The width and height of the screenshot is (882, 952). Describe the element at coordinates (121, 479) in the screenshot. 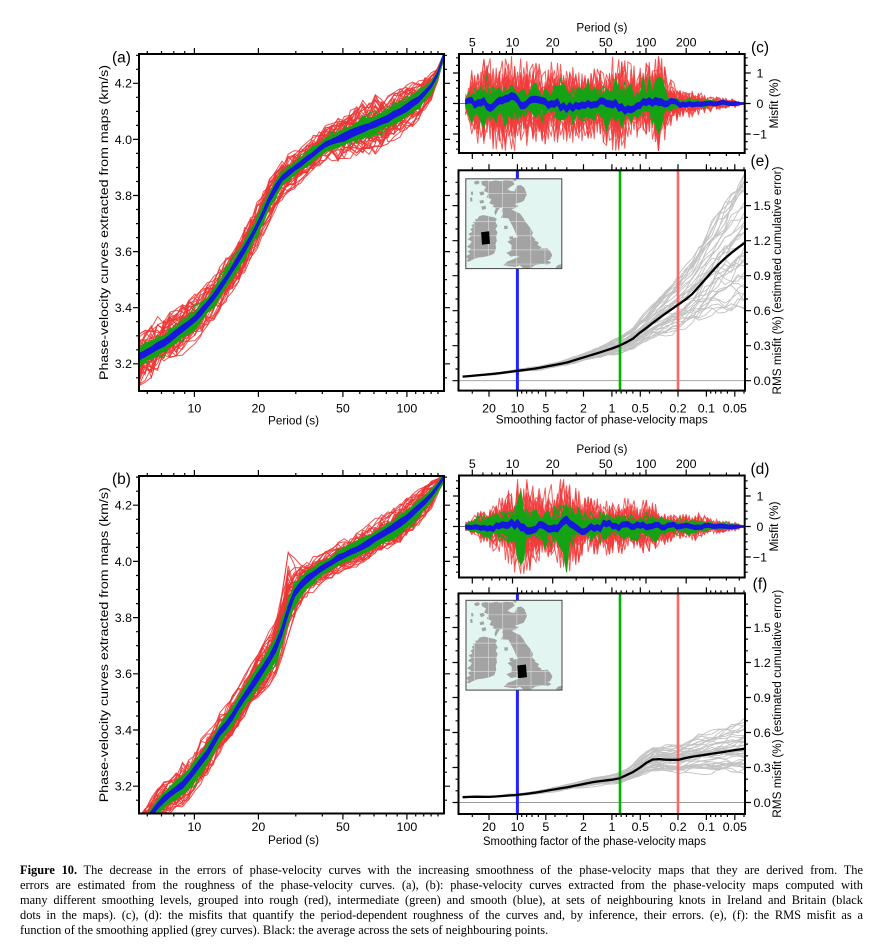

I see `svg-text: (b)` at that location.